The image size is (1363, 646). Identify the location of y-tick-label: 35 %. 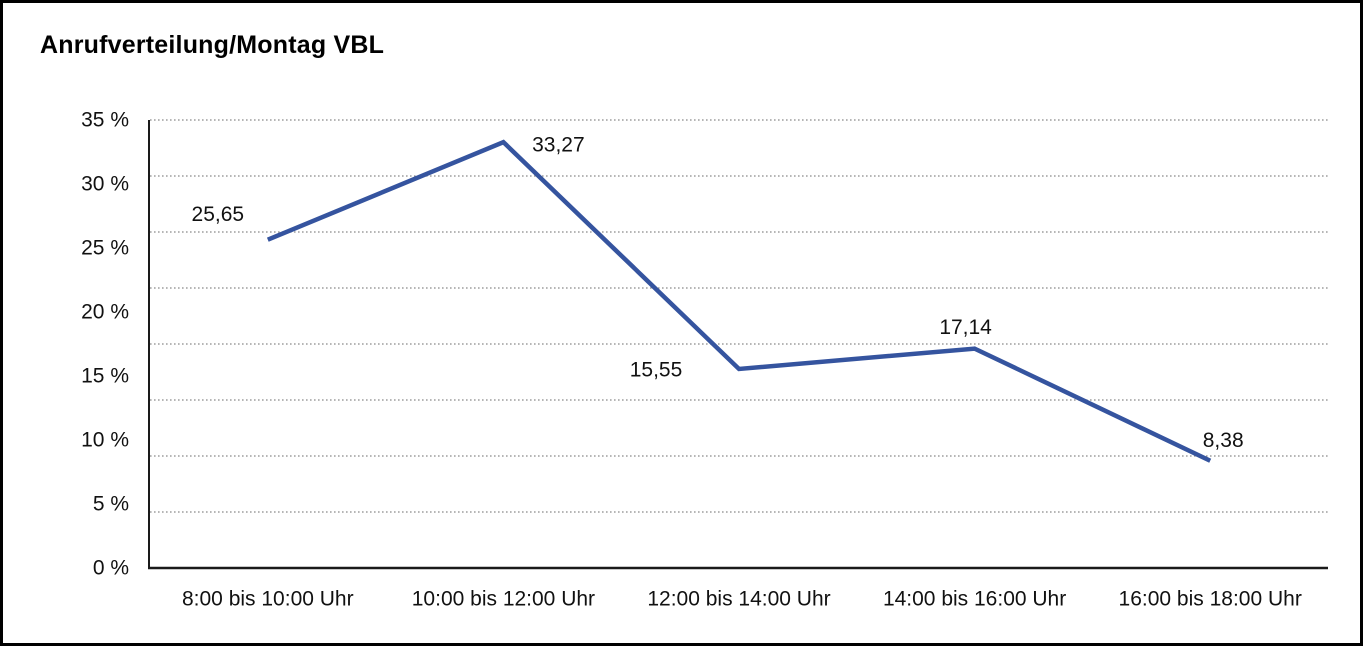
(105, 120).